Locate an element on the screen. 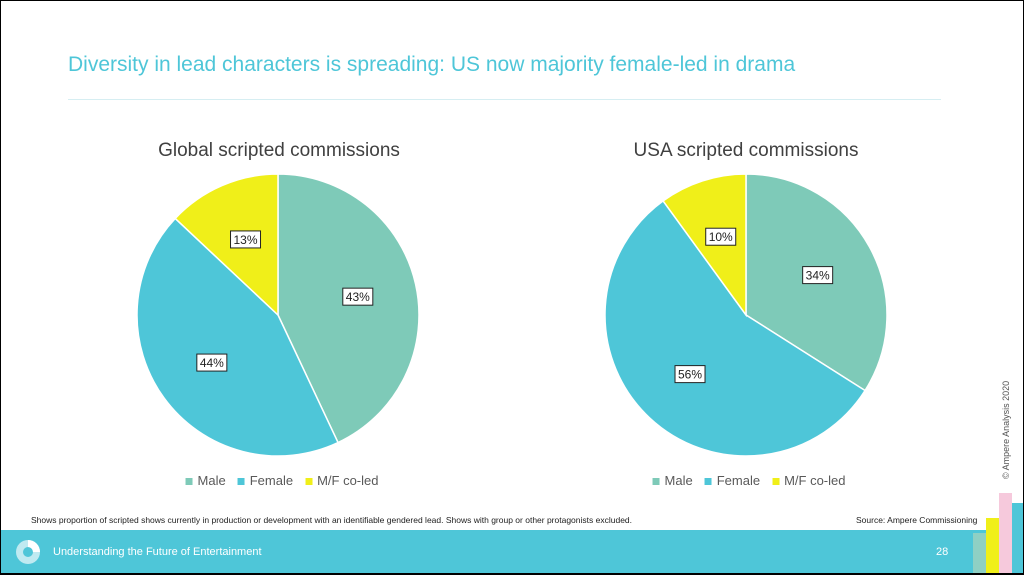 The height and width of the screenshot is (575, 1024). source-note: Source: Ampere Commissioning is located at coordinates (917, 520).